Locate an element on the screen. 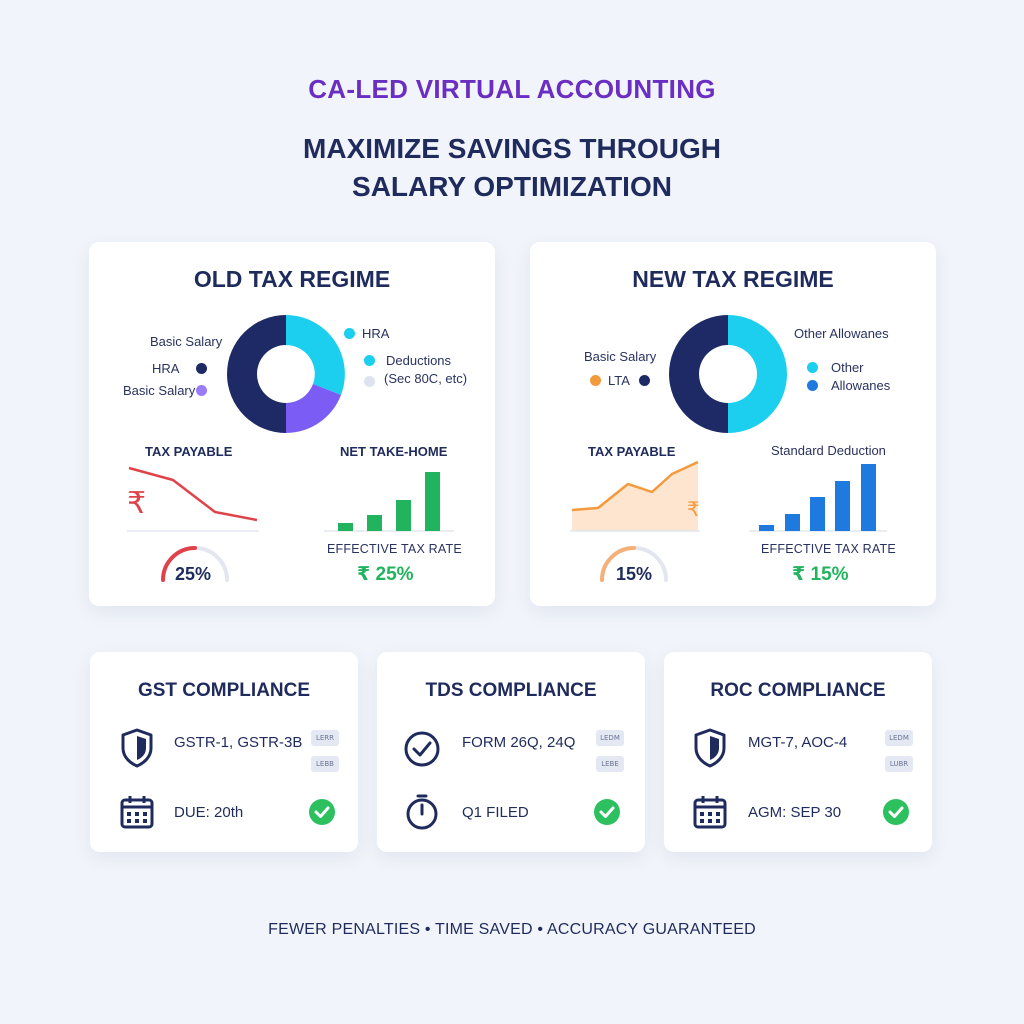 The width and height of the screenshot is (1024, 1024). legend-dot-cyan-deductions is located at coordinates (369, 360).